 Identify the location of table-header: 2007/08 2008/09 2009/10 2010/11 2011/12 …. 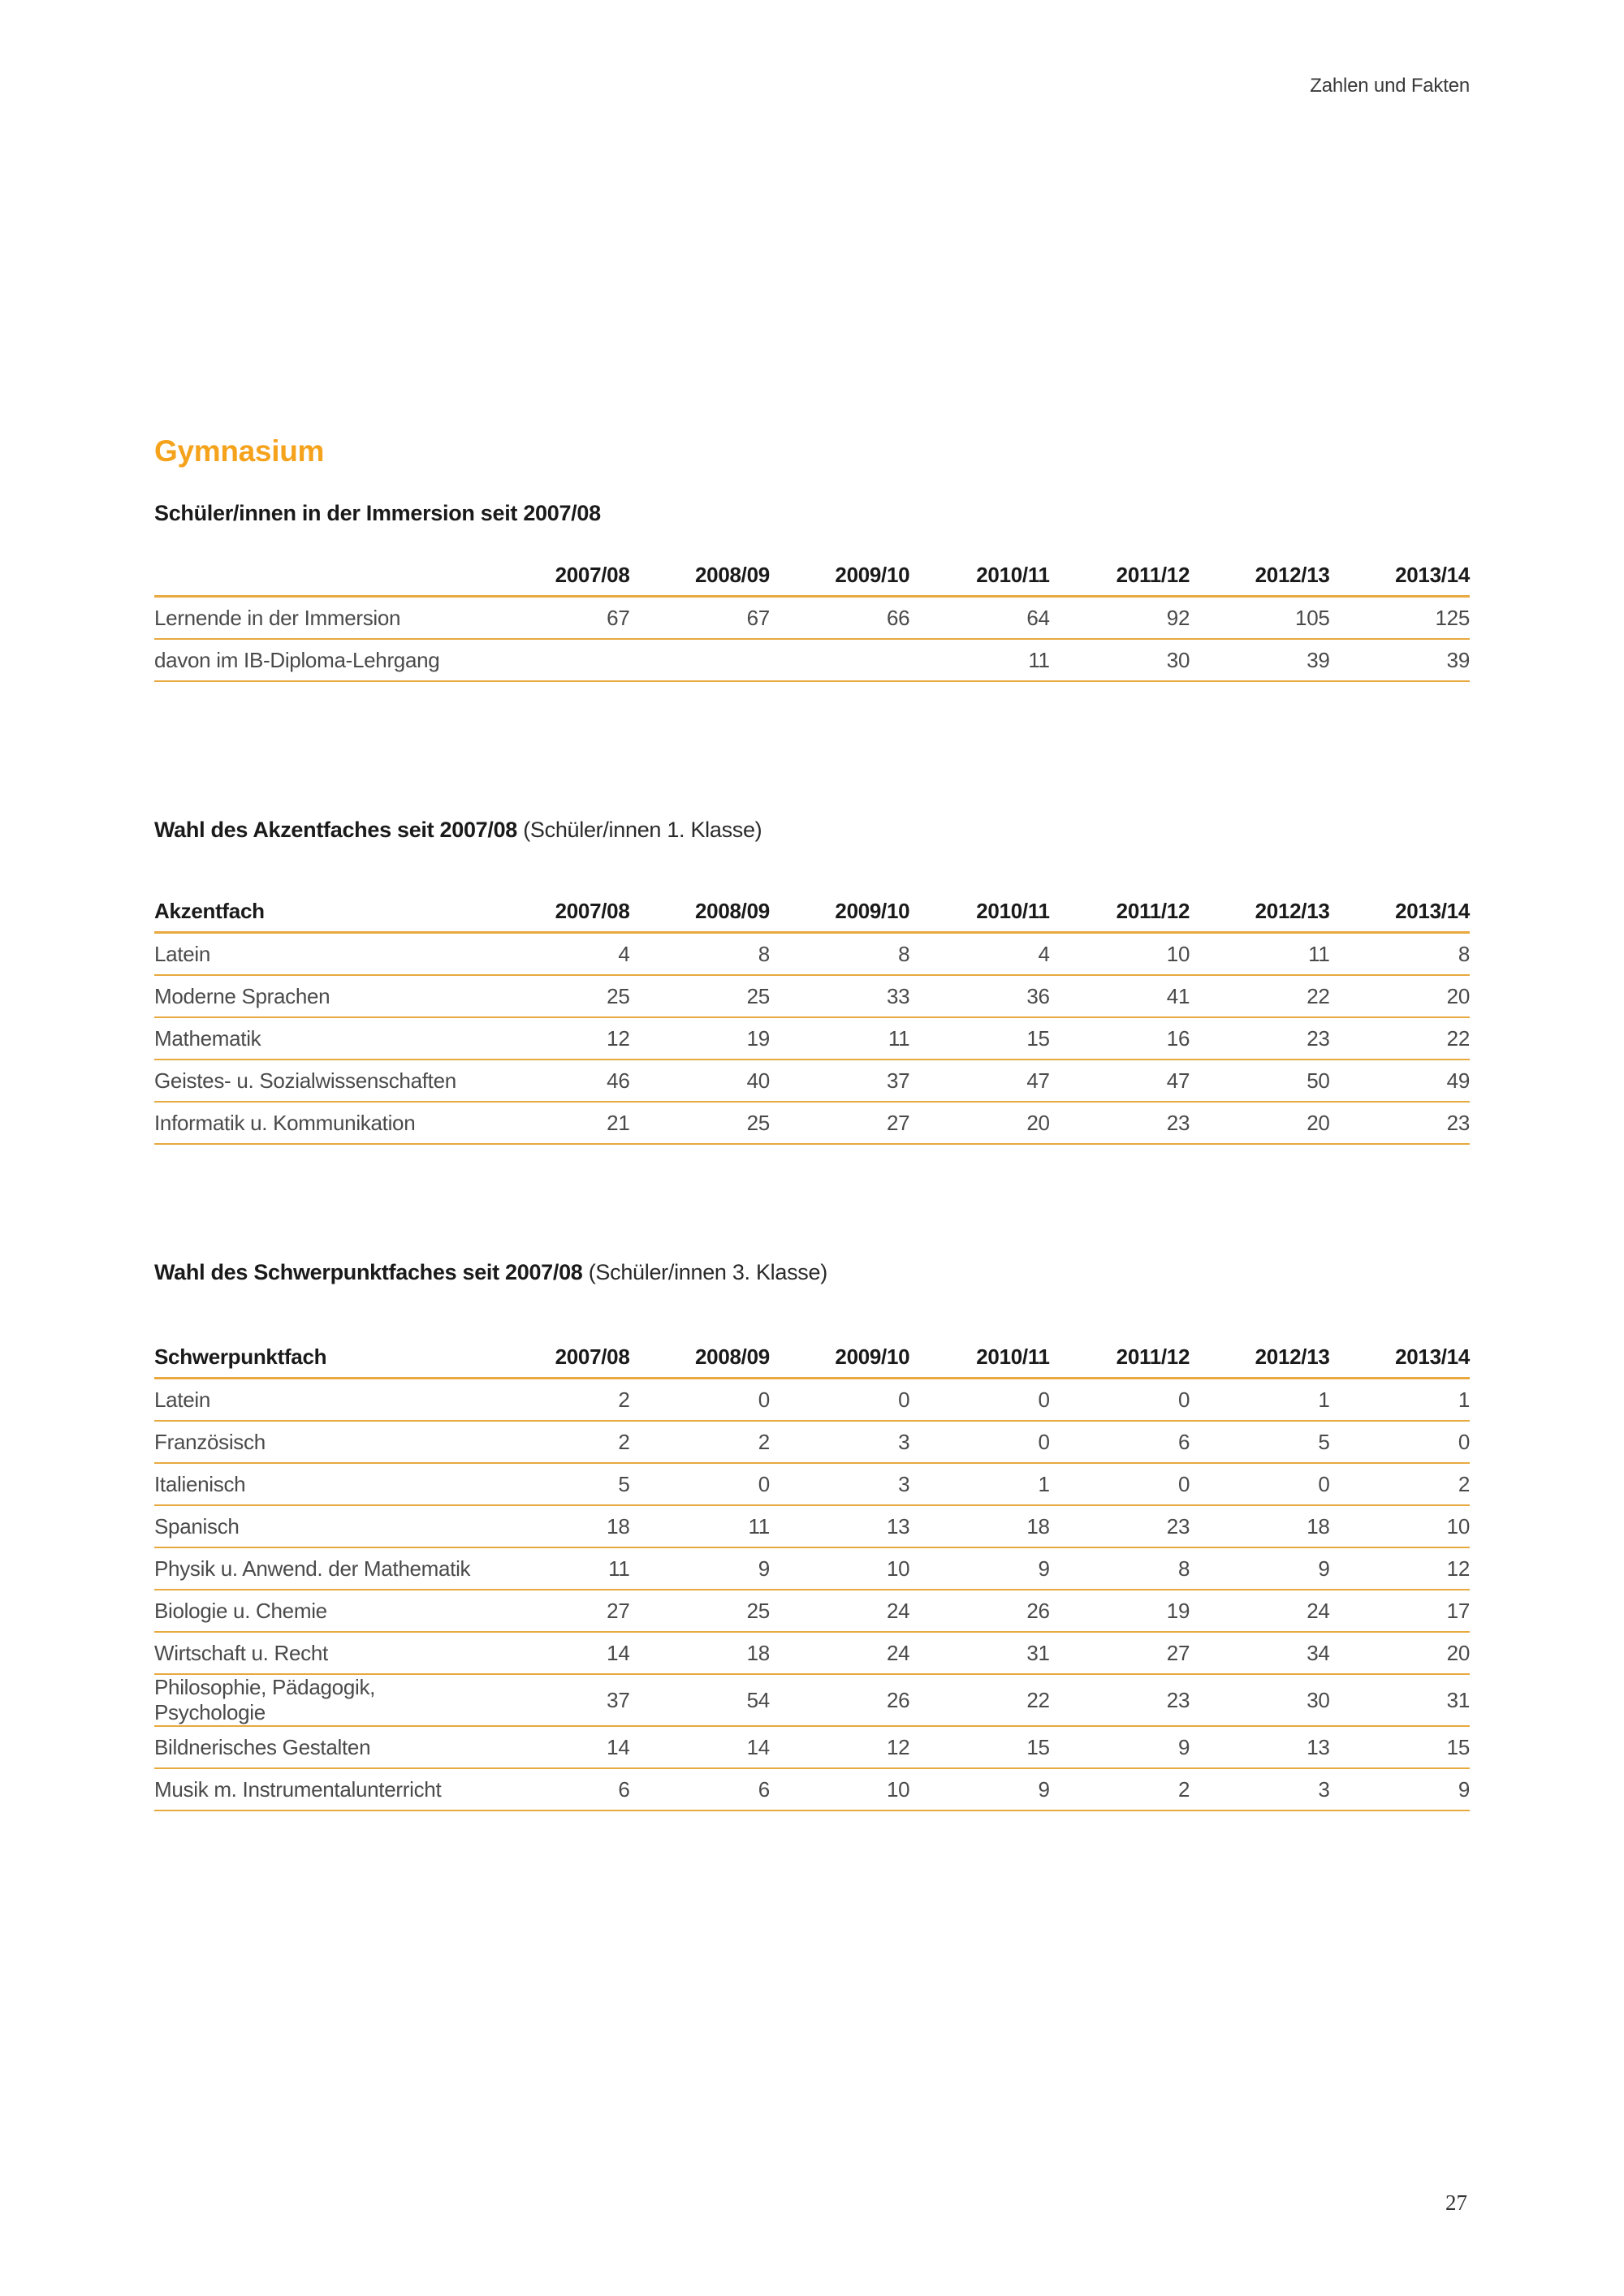
(812, 576).